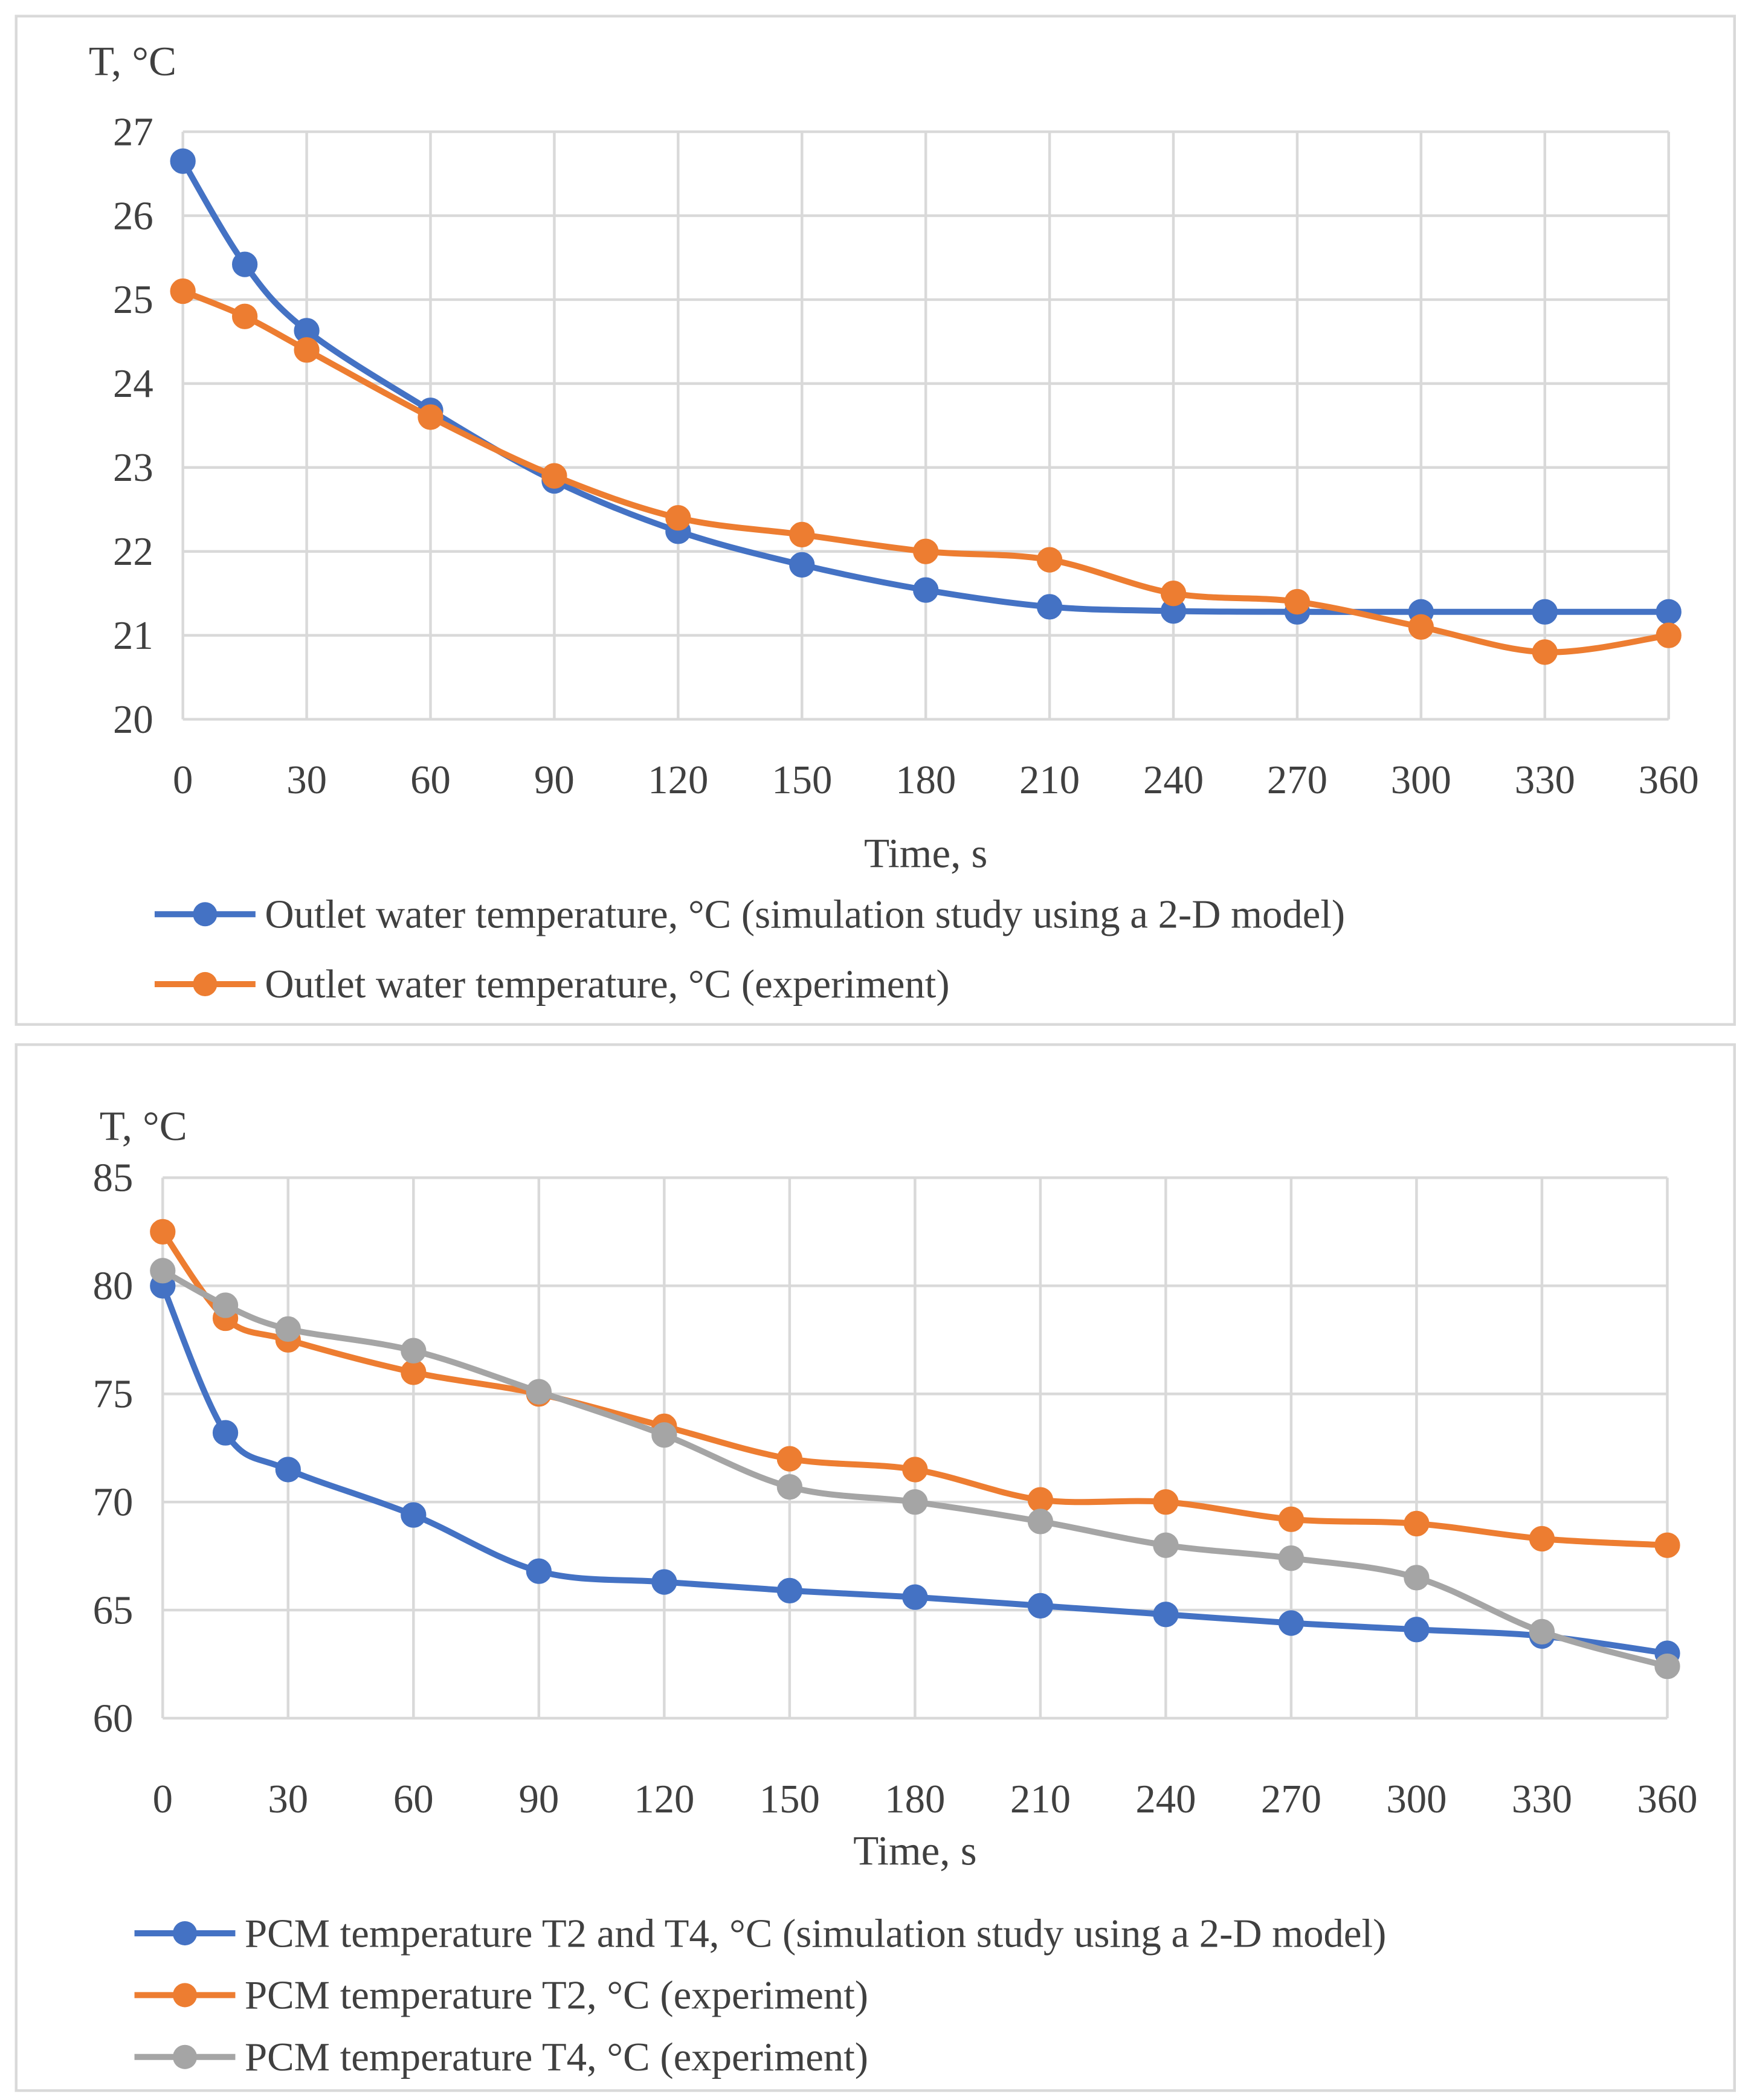 This screenshot has width=1748, height=2100. Describe the element at coordinates (113, 1286) in the screenshot. I see `y-tick-label: 80` at that location.